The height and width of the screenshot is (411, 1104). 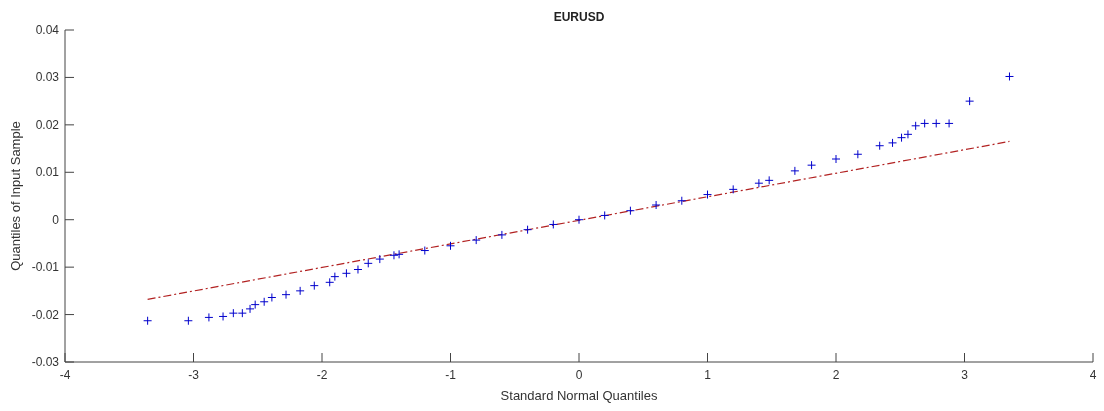 What do you see at coordinates (322, 375) in the screenshot?
I see `x-tick-label: -2` at bounding box center [322, 375].